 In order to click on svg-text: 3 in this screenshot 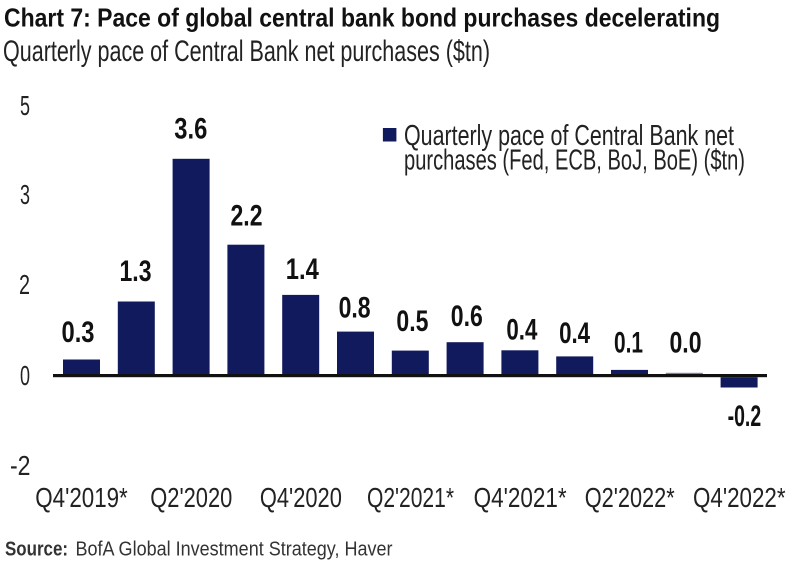, I will do `click(25, 194)`.